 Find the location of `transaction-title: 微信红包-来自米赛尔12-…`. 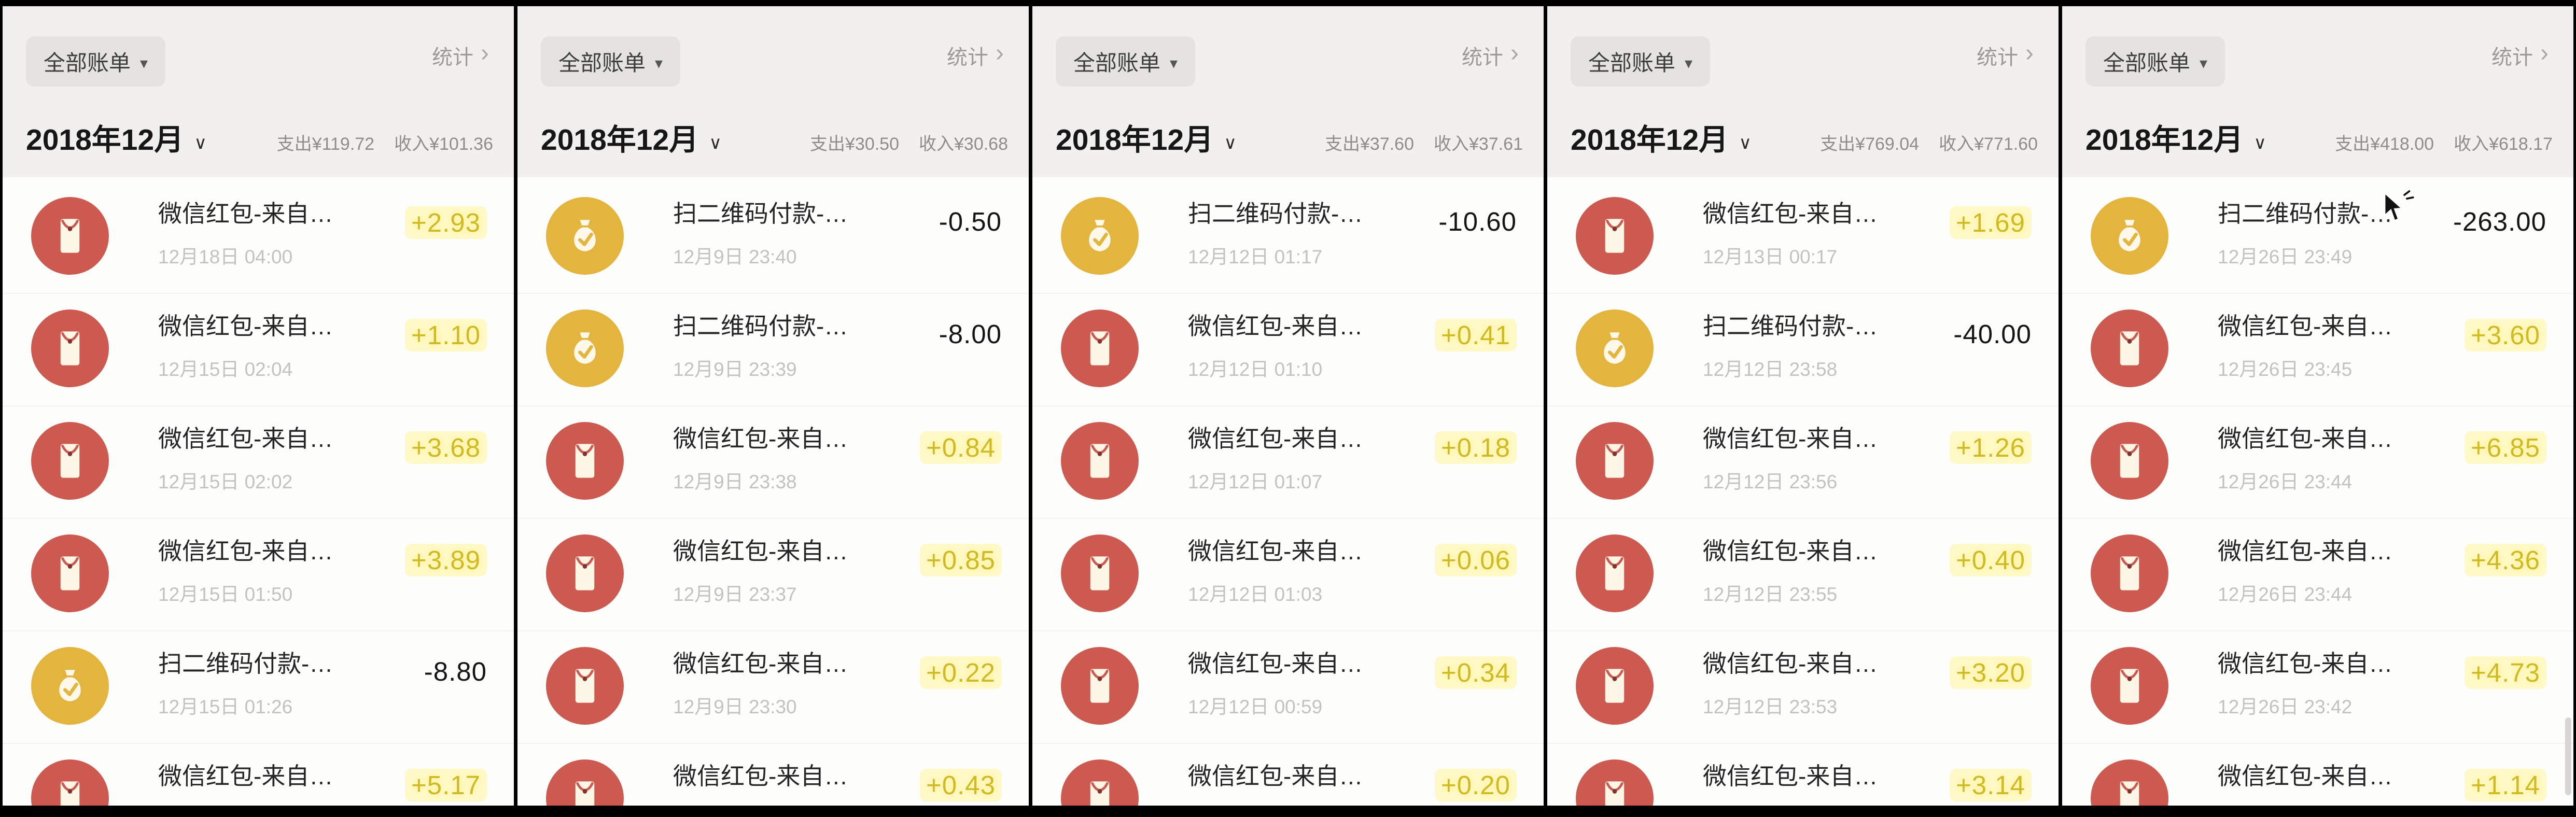

transaction-title: 微信红包-来自米赛尔12-… is located at coordinates (250, 776).